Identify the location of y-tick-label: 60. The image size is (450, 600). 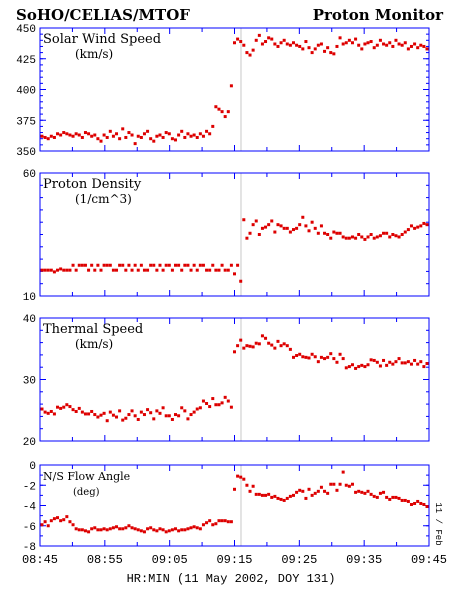
(29, 175).